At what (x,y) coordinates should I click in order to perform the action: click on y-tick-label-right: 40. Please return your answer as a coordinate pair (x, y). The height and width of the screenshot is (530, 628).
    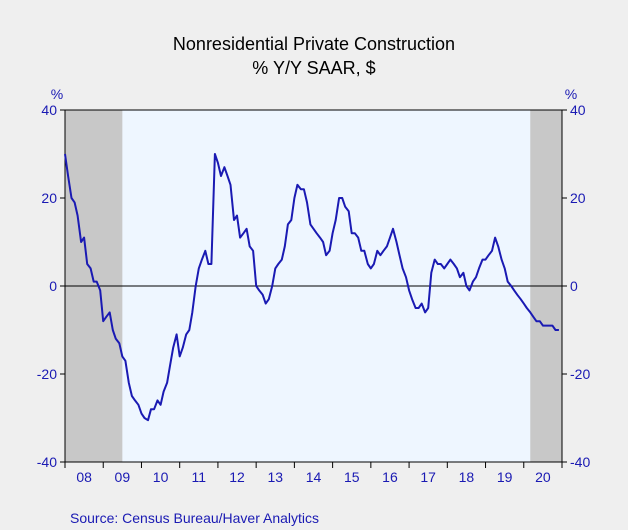
    Looking at the image, I should click on (578, 110).